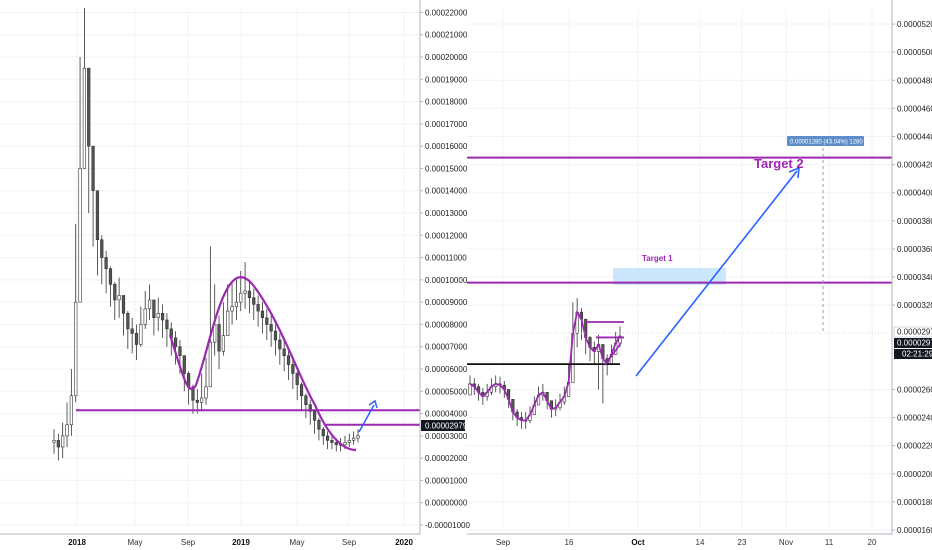 The image size is (932, 550). What do you see at coordinates (569, 542) in the screenshot?
I see `right-x-tick-label: 16` at bounding box center [569, 542].